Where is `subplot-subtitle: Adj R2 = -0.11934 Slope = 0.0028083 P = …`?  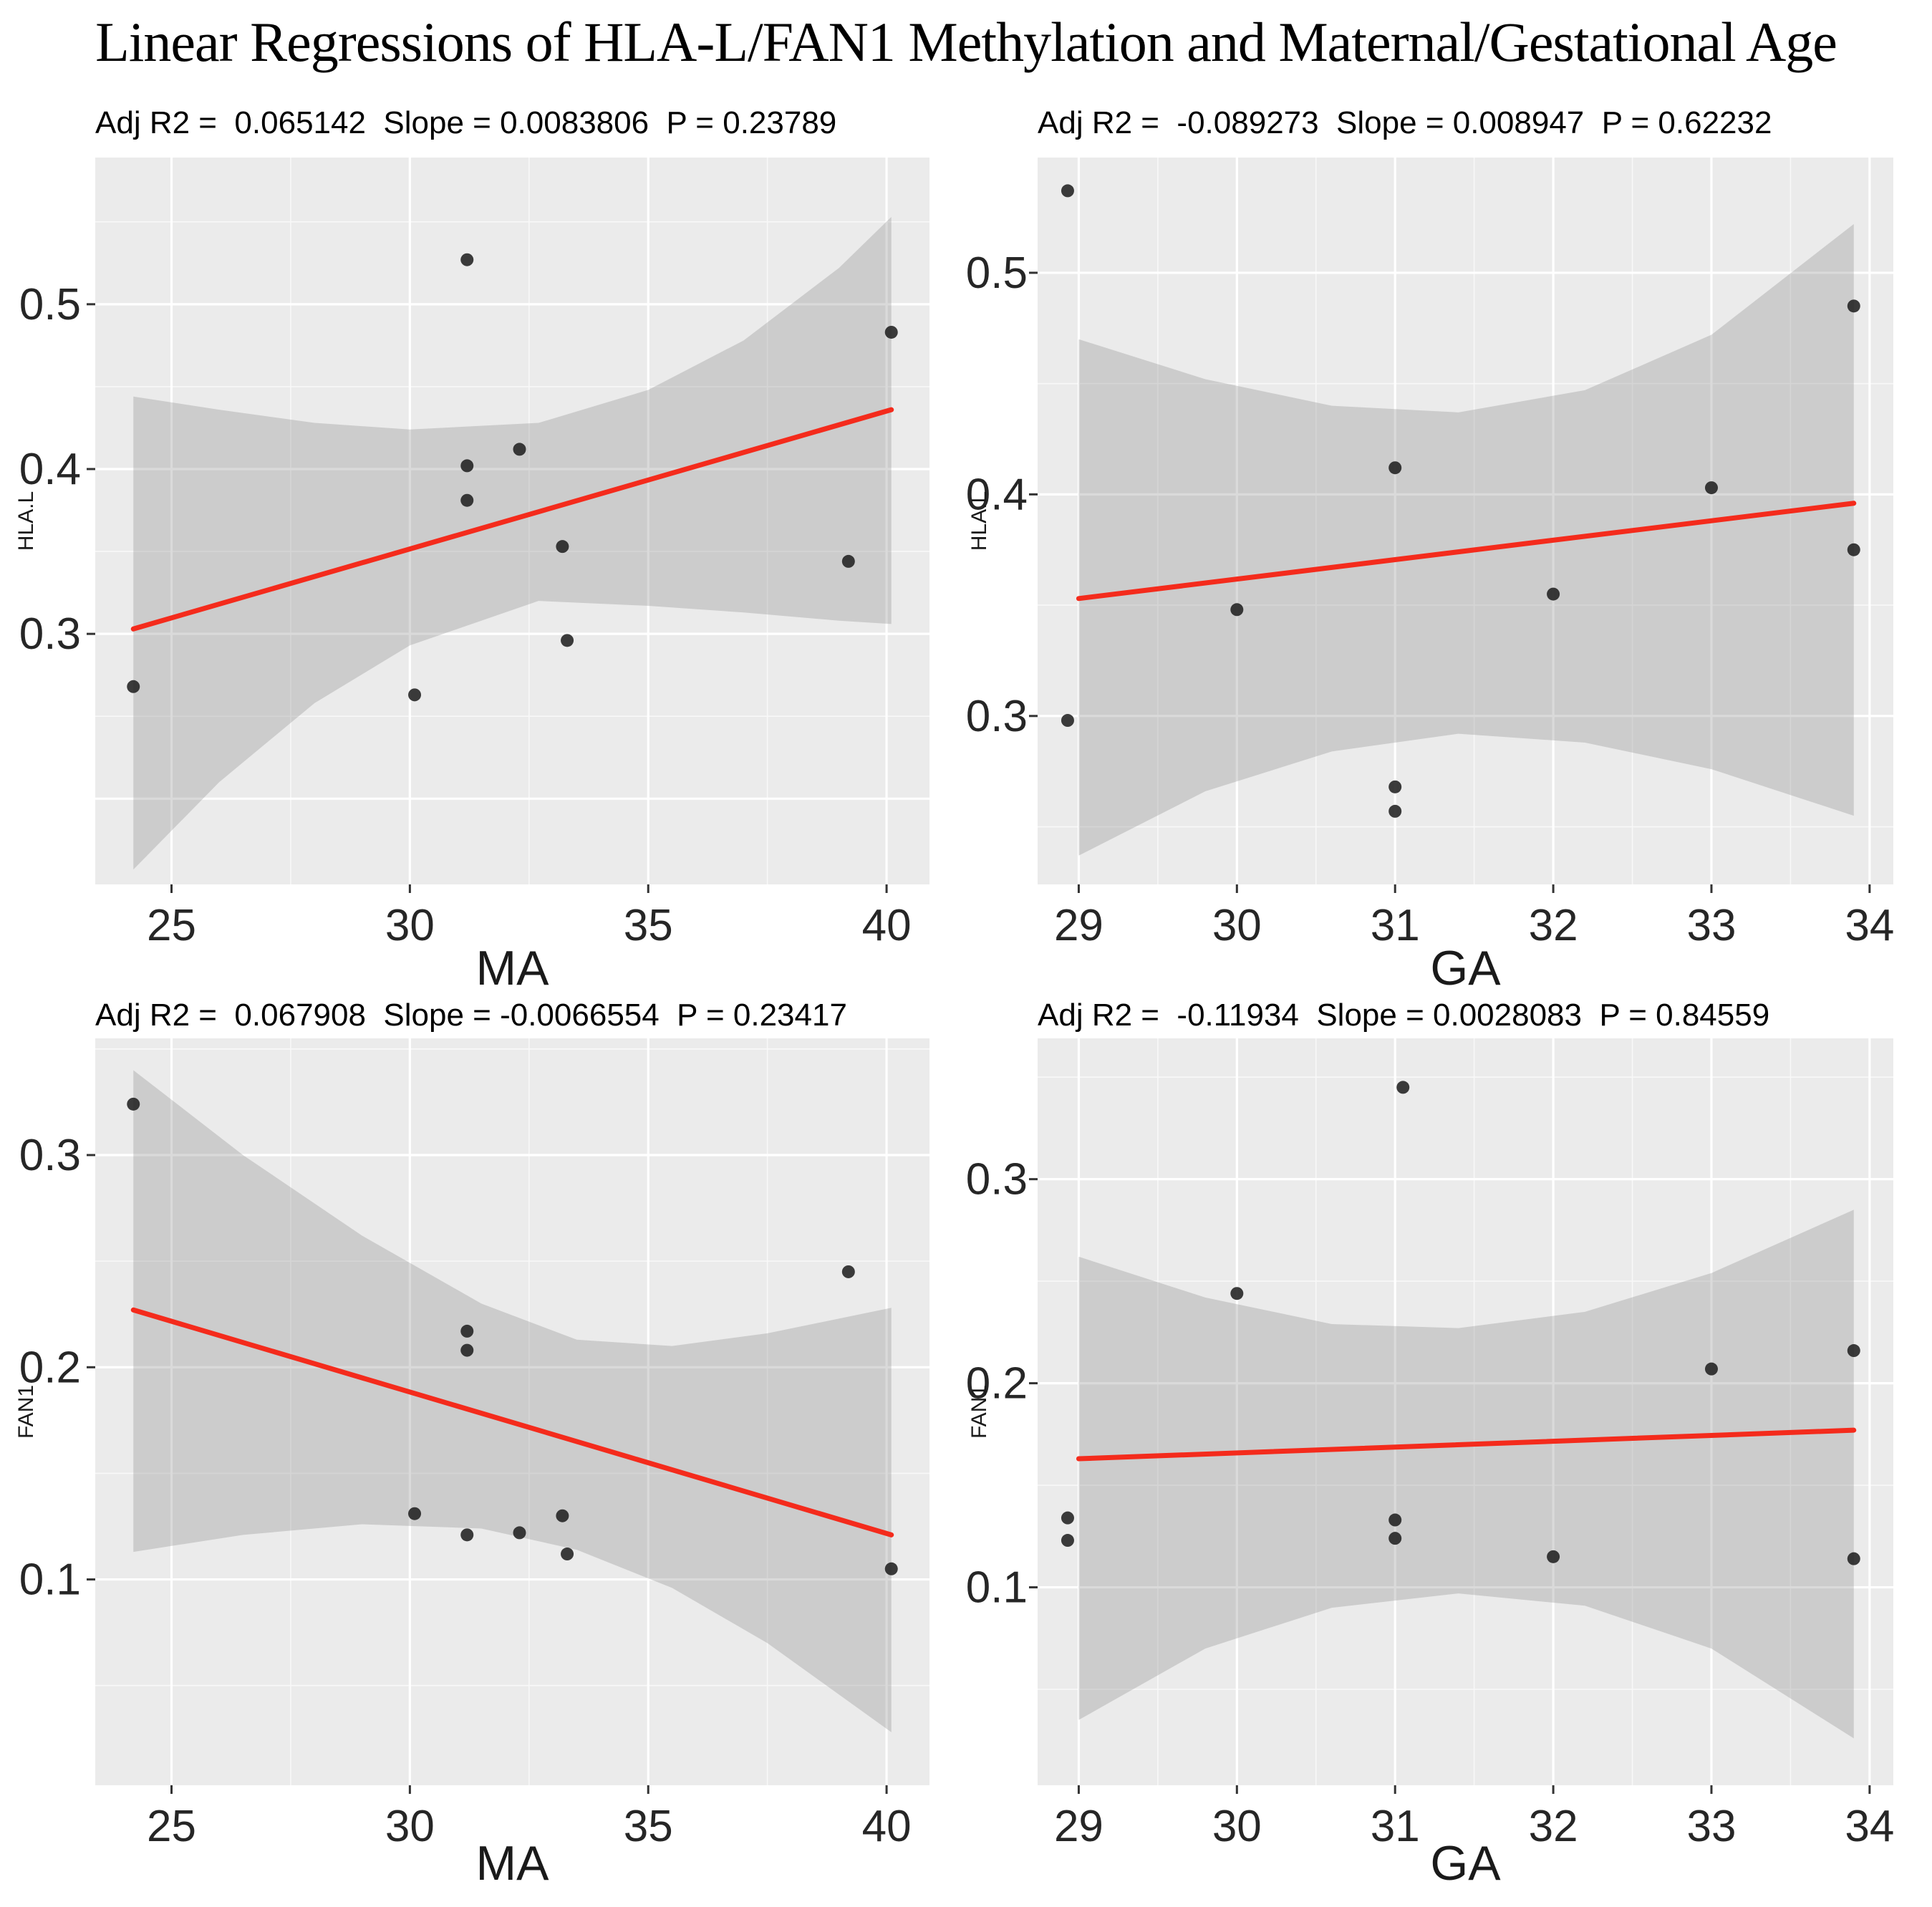 subplot-subtitle: Adj R2 = -0.11934 Slope = 0.0028083 P = … is located at coordinates (1404, 1015).